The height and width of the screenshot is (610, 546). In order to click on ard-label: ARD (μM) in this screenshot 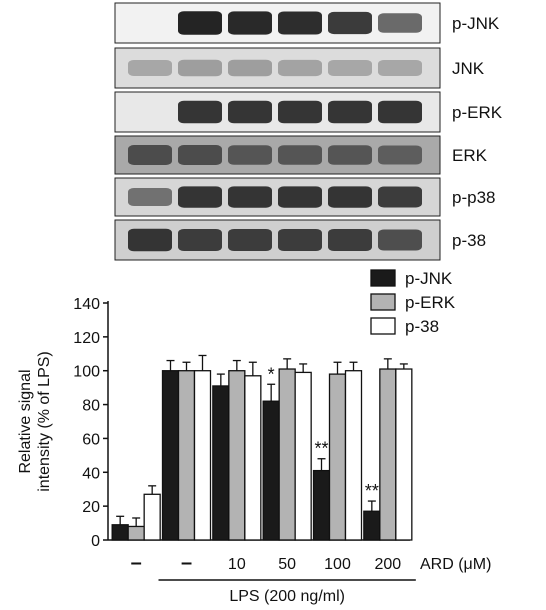, I will do `click(455, 564)`.